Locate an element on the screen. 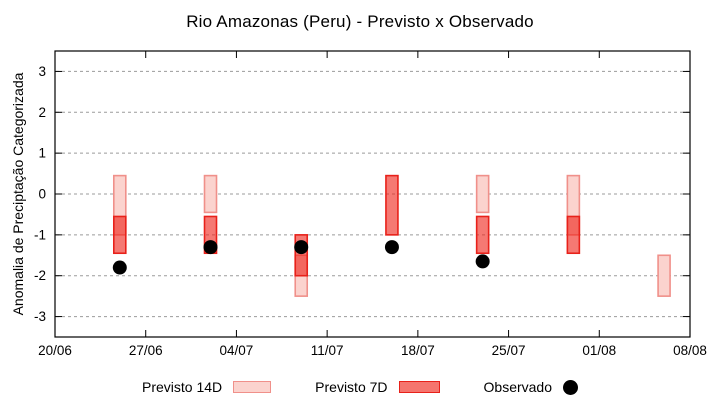  x-tick-label: 20/06 is located at coordinates (55, 350).